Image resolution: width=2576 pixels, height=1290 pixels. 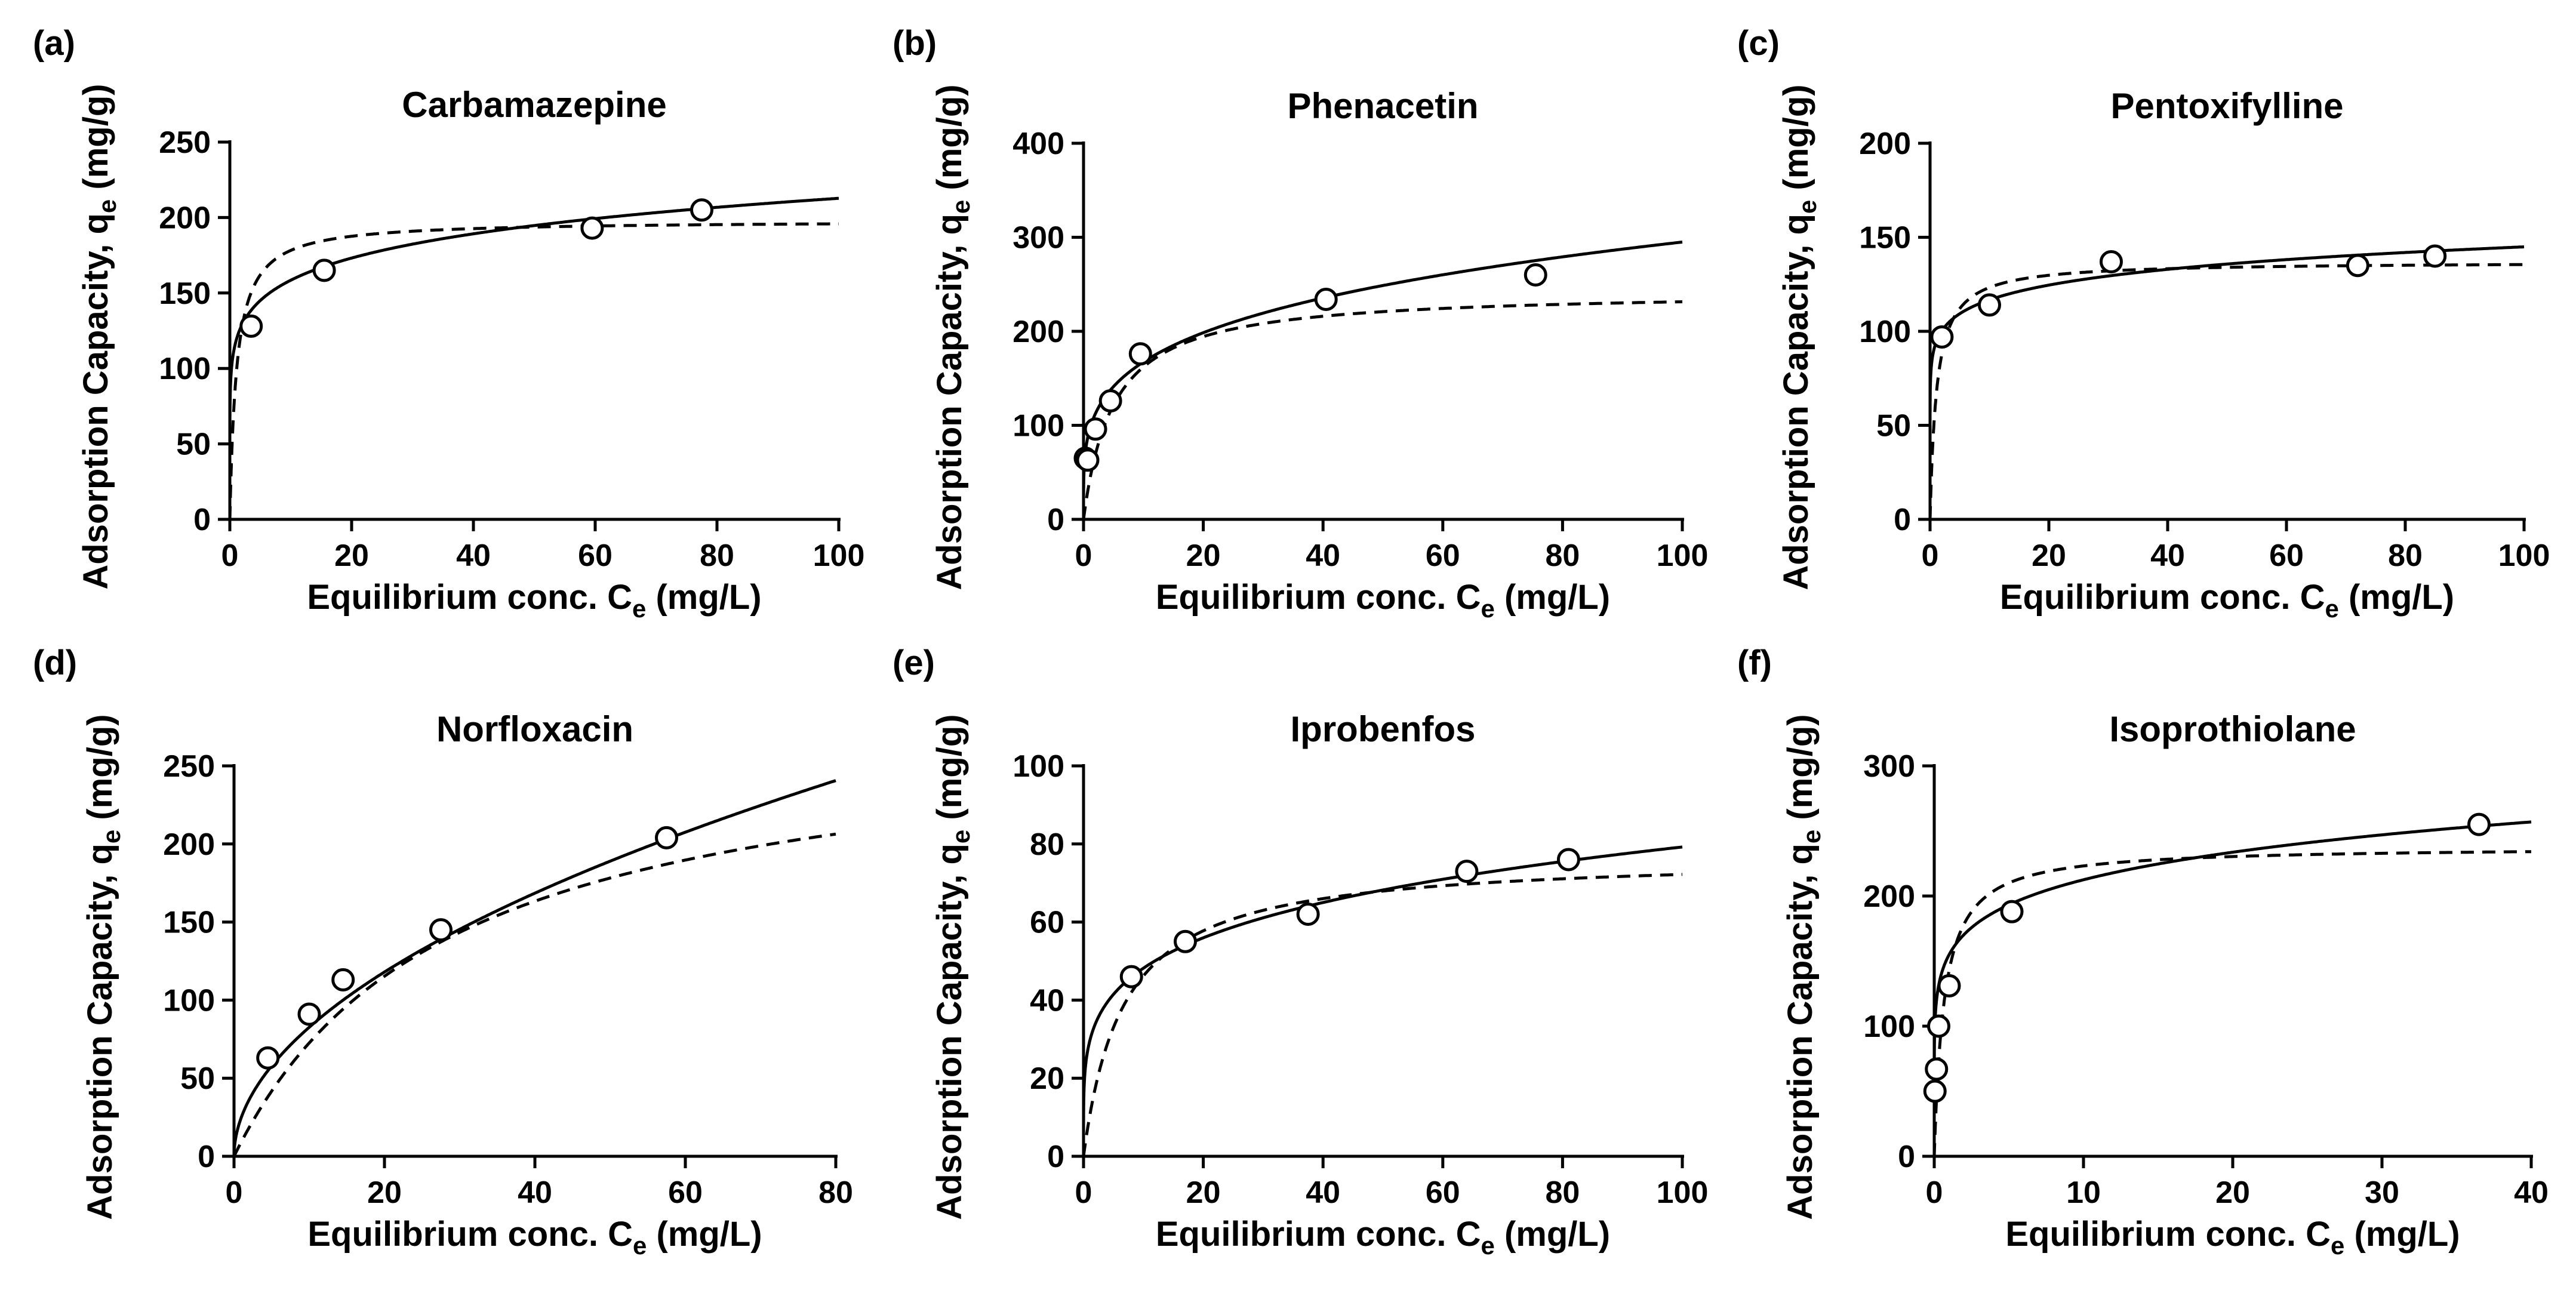 I want to click on x-tick-label: 60, so click(x=2286, y=555).